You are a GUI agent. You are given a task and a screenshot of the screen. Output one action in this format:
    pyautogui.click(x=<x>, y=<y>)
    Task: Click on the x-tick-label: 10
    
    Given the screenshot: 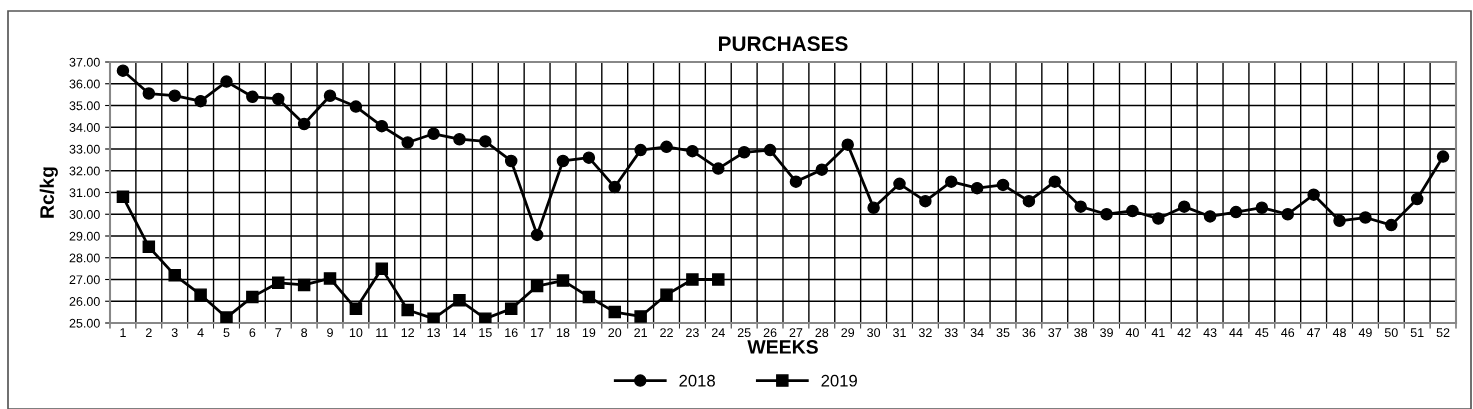 What is the action you would take?
    pyautogui.click(x=356, y=333)
    